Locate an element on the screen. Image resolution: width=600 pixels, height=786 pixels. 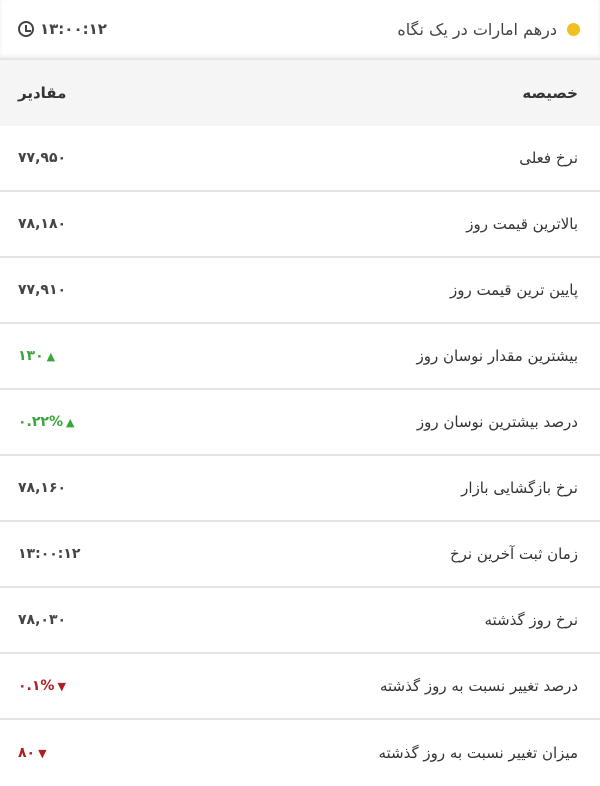
table-row: ۰.۱% ▼ درصد تغییر نسبت به روز گذشته is located at coordinates (300, 687).